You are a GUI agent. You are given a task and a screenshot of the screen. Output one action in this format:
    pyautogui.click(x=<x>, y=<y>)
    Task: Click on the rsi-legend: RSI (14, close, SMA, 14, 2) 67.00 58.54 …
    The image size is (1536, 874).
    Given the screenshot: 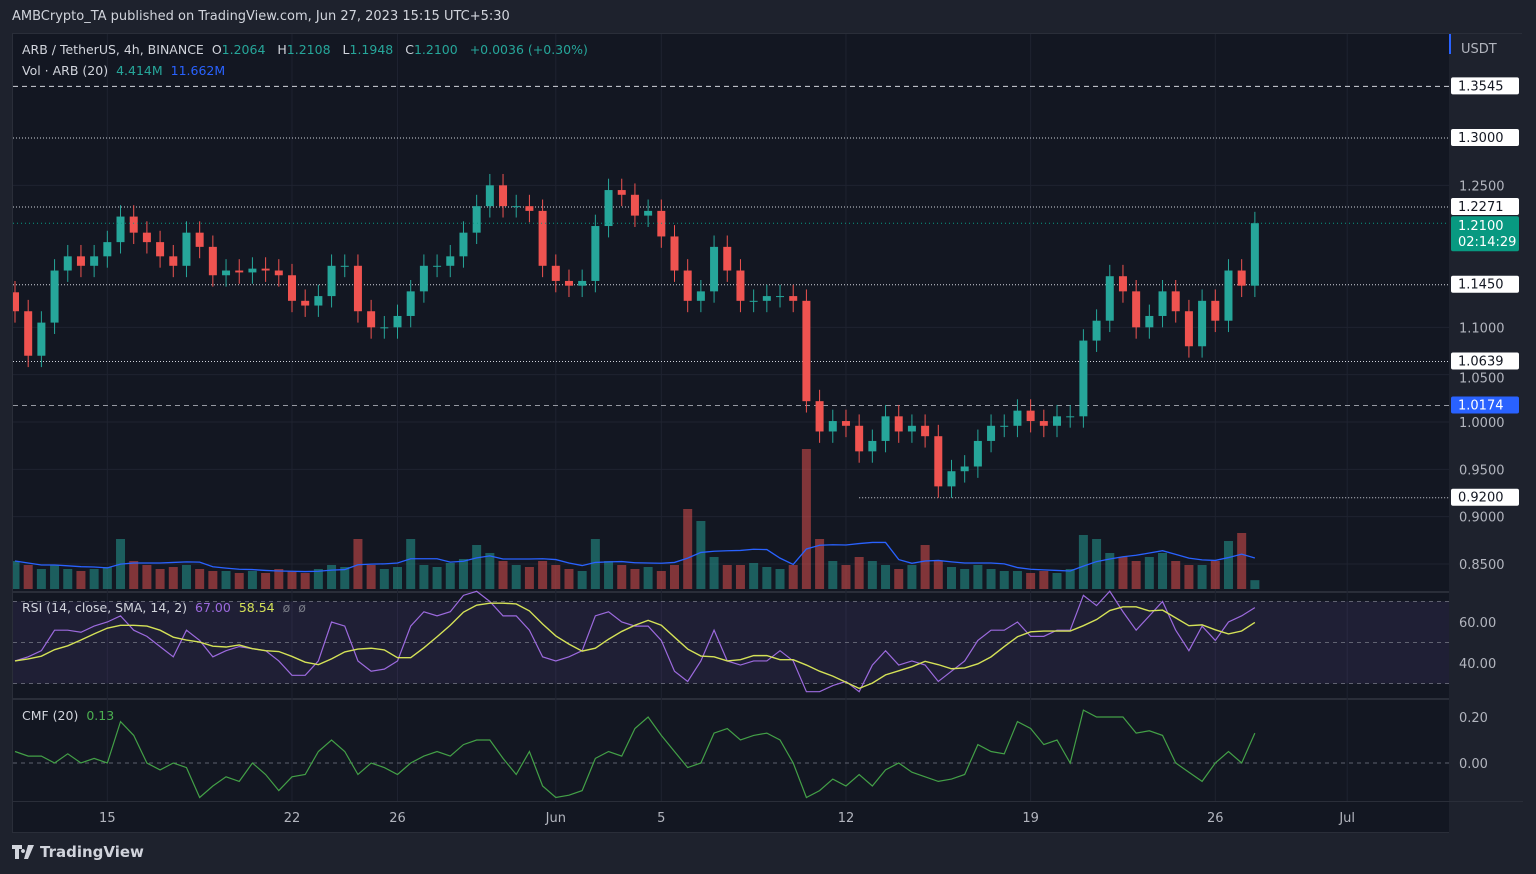 What is the action you would take?
    pyautogui.click(x=166, y=607)
    